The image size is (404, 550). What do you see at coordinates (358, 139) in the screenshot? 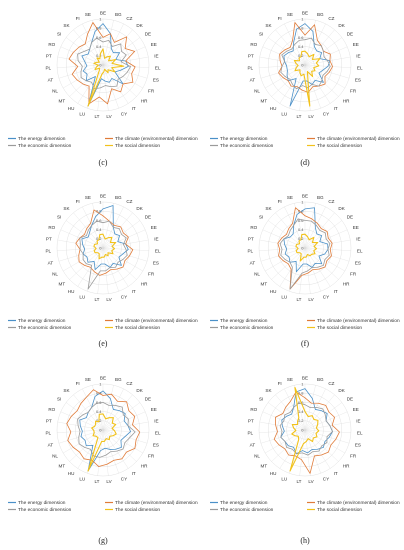
I see `legend-label-climate: The climate (environmental) dimension` at bounding box center [358, 139].